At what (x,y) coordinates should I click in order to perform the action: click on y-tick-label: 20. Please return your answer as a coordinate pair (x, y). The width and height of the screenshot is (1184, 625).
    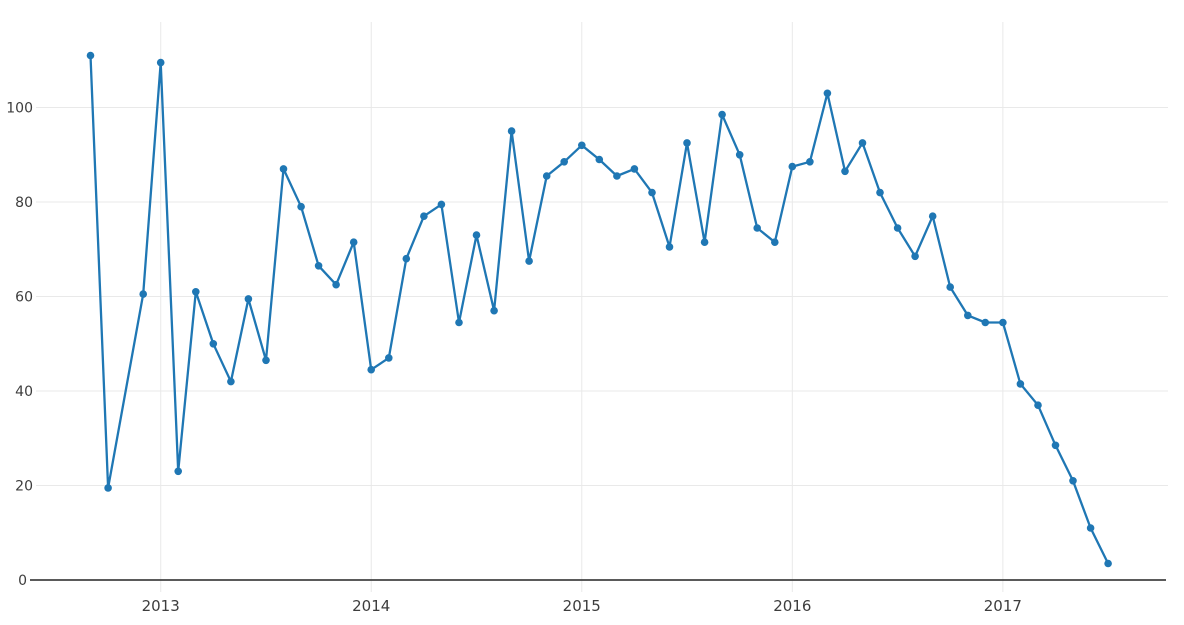
    Looking at the image, I should click on (24, 487).